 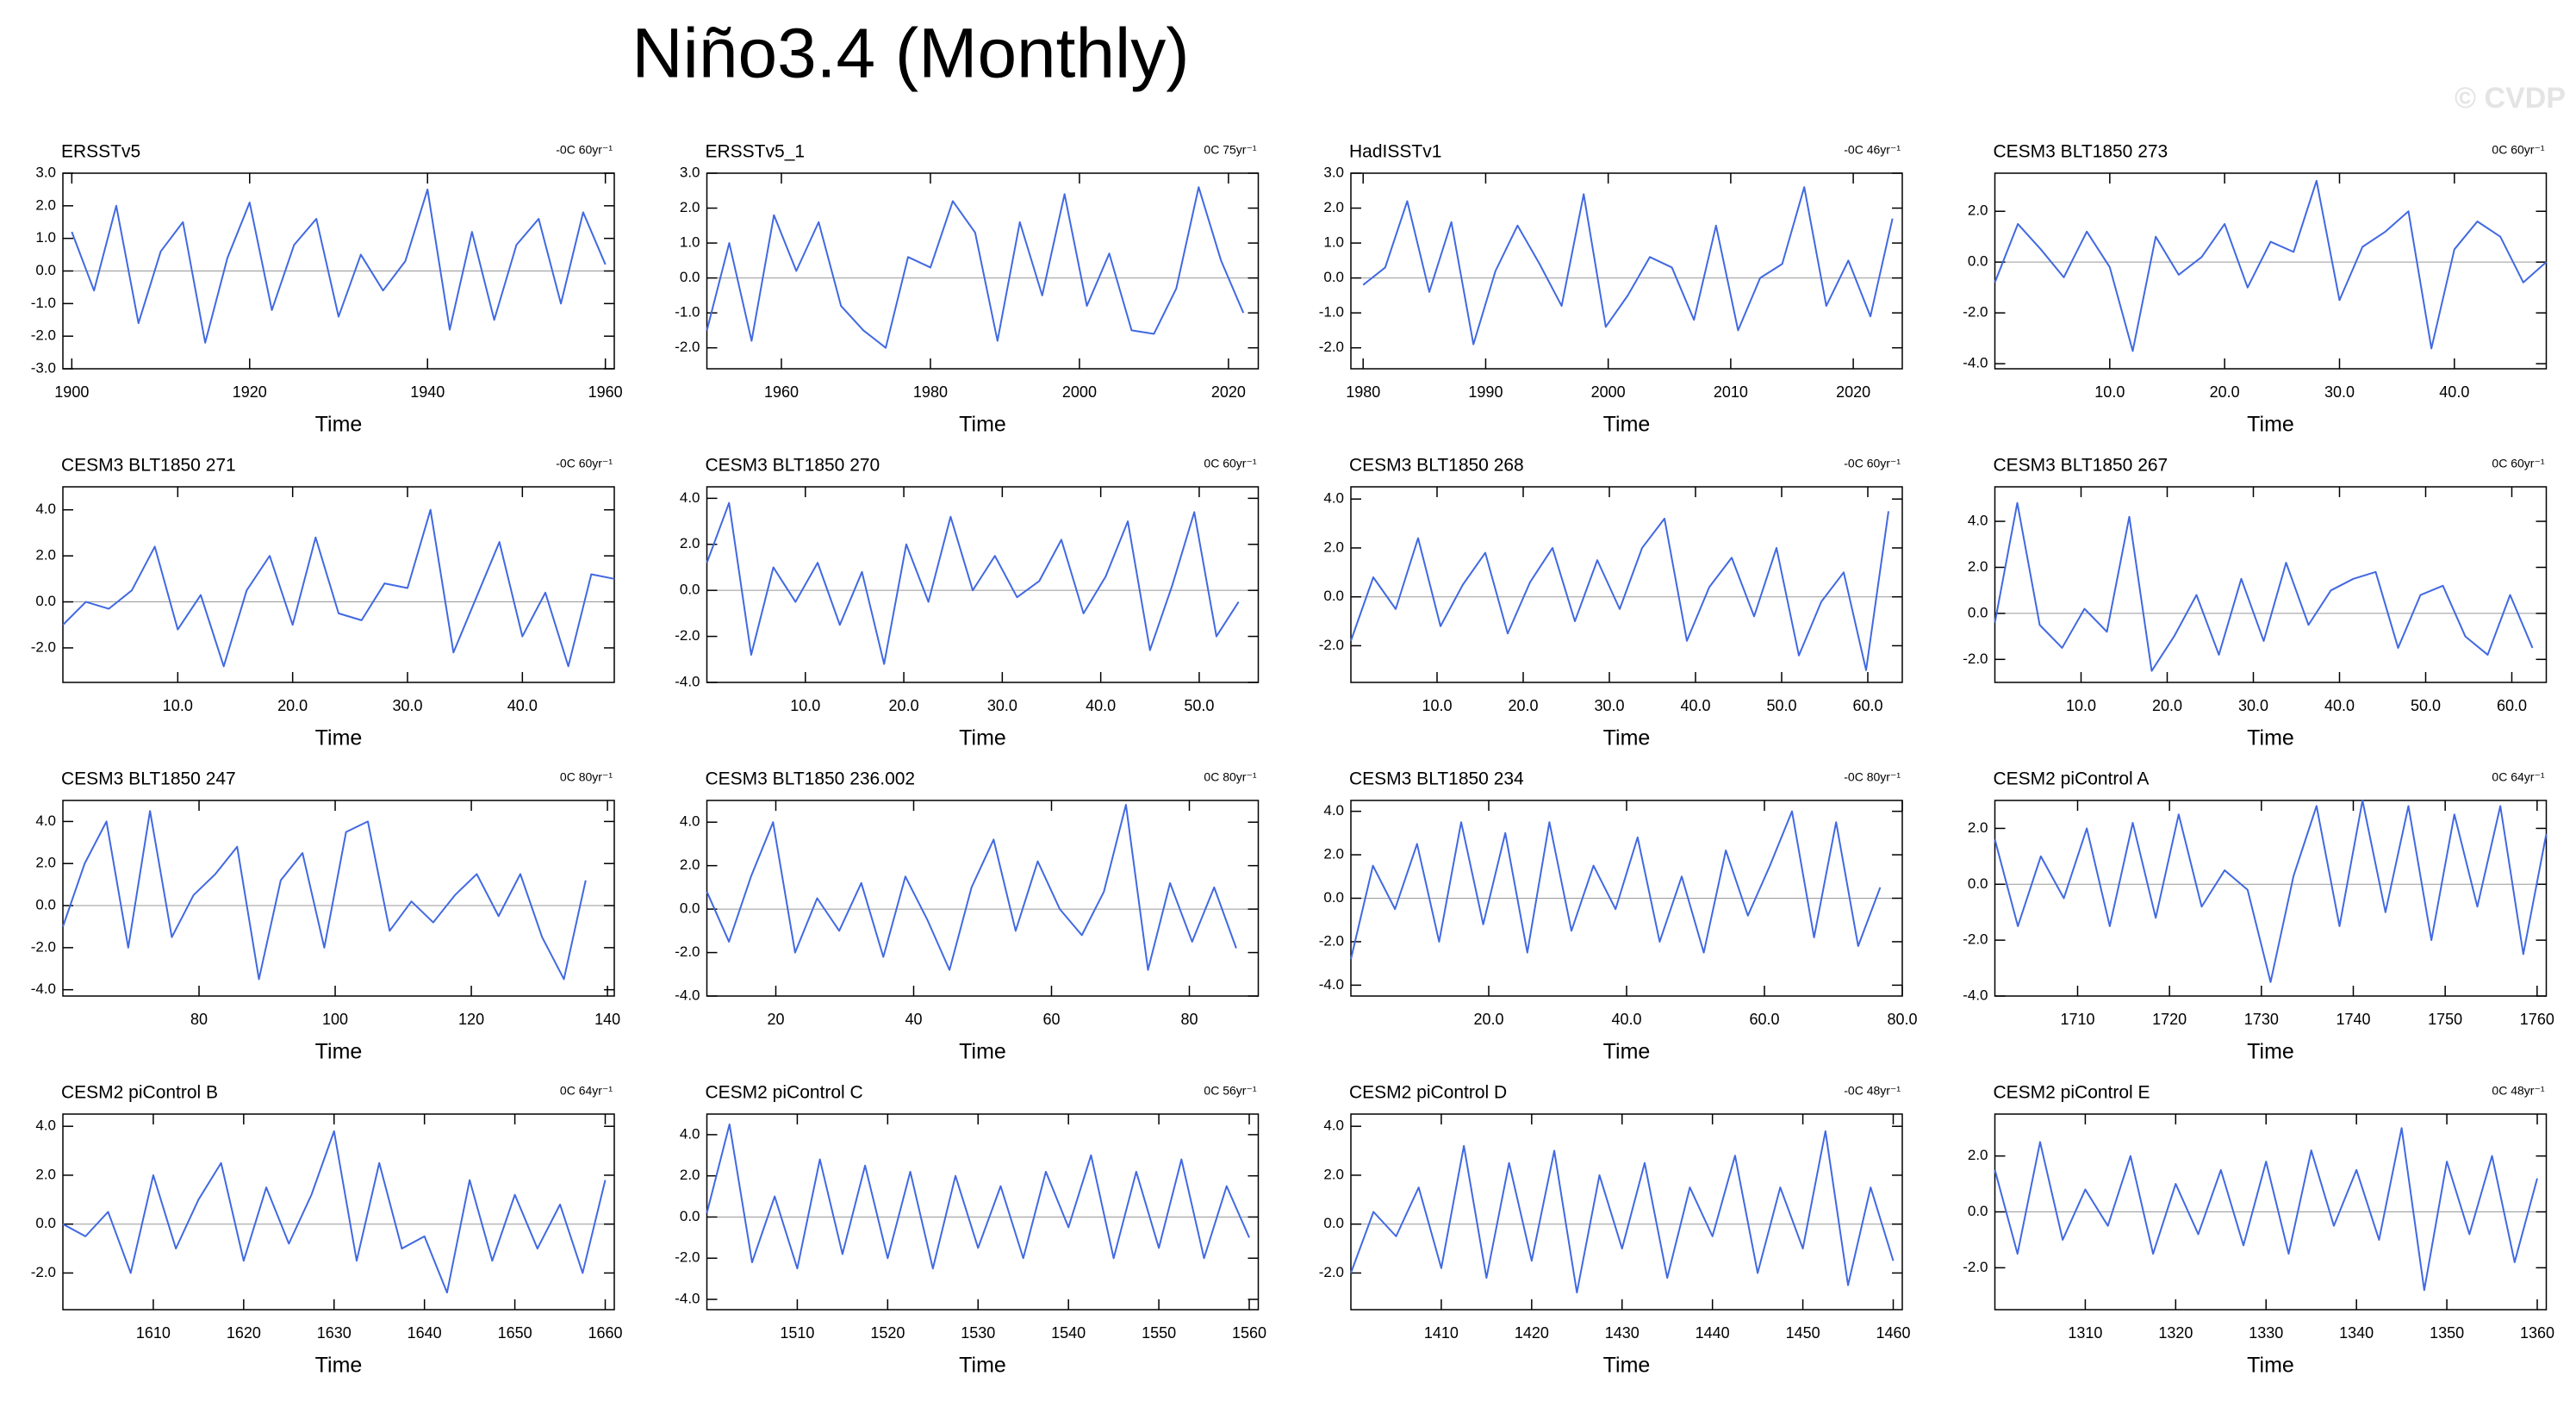 I want to click on x-tick-label: 1330, so click(x=2266, y=1333).